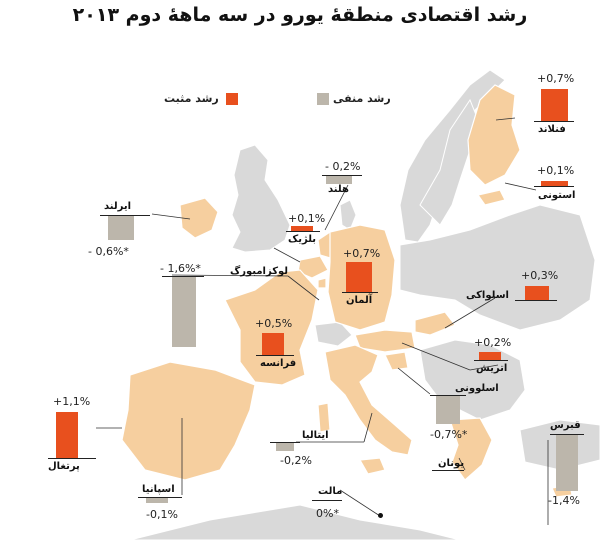 Image resolution: width=600 pixels, height=542 pixels. I want to click on label-ireland: ایرلند, so click(118, 206).